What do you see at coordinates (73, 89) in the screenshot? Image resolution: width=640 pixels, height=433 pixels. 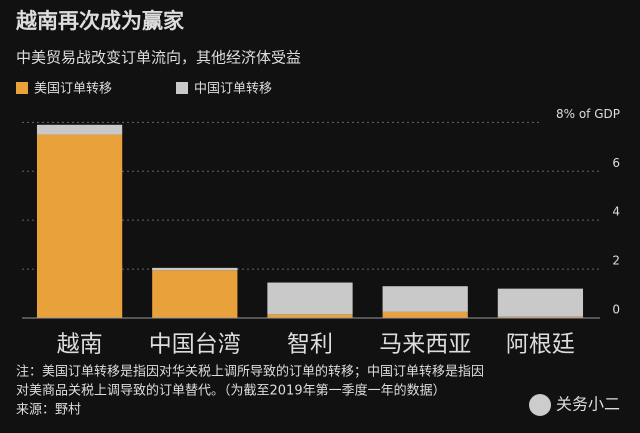 I see `legend-label: 美国订单转移` at bounding box center [73, 89].